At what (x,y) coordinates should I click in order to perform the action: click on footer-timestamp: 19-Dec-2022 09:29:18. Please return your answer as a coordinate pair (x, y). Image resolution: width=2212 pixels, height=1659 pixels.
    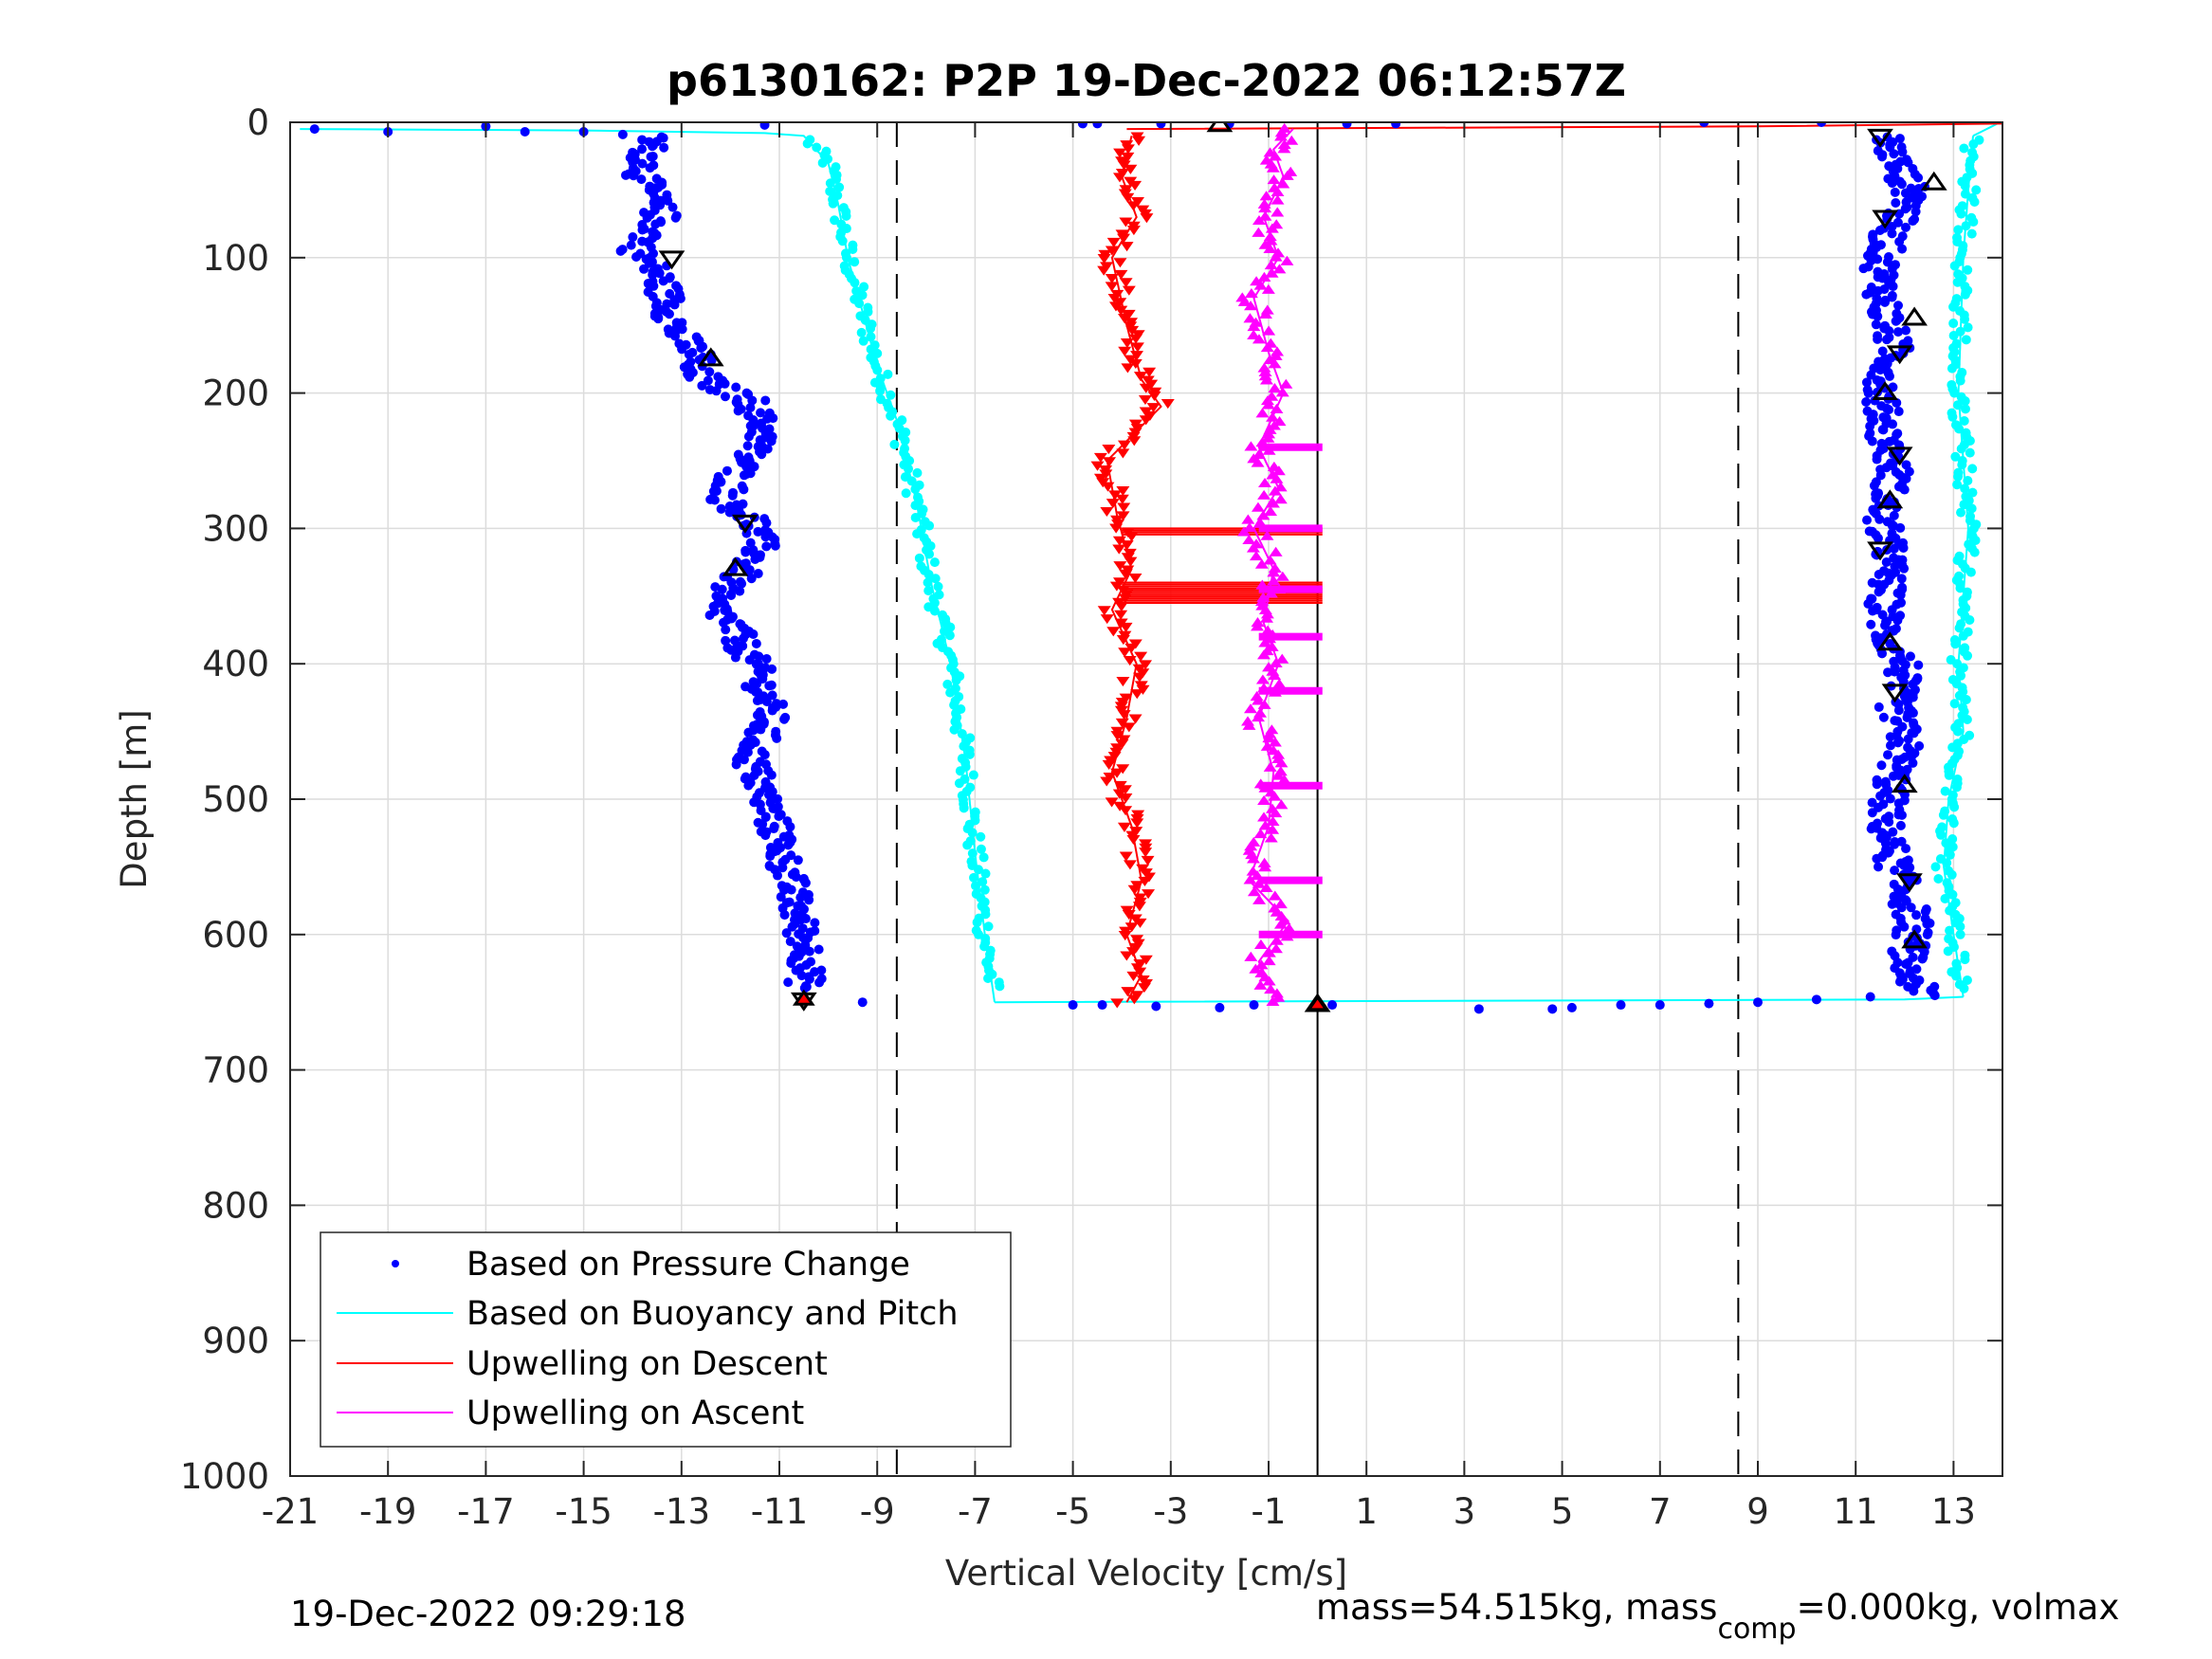
    Looking at the image, I should click on (488, 1614).